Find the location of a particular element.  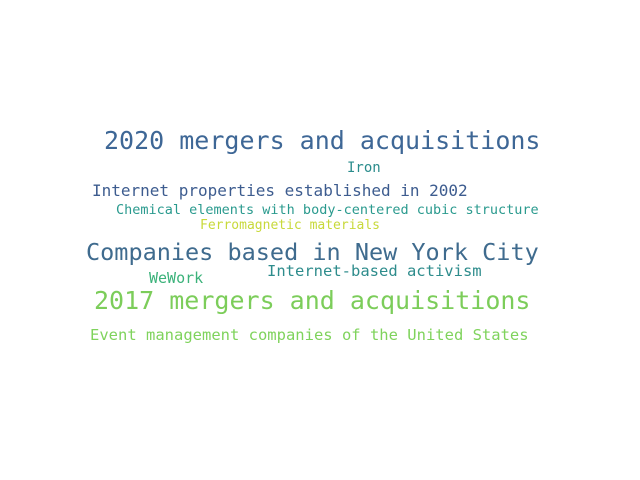

word-companies-nyc: Companies based in New York City is located at coordinates (312, 252).